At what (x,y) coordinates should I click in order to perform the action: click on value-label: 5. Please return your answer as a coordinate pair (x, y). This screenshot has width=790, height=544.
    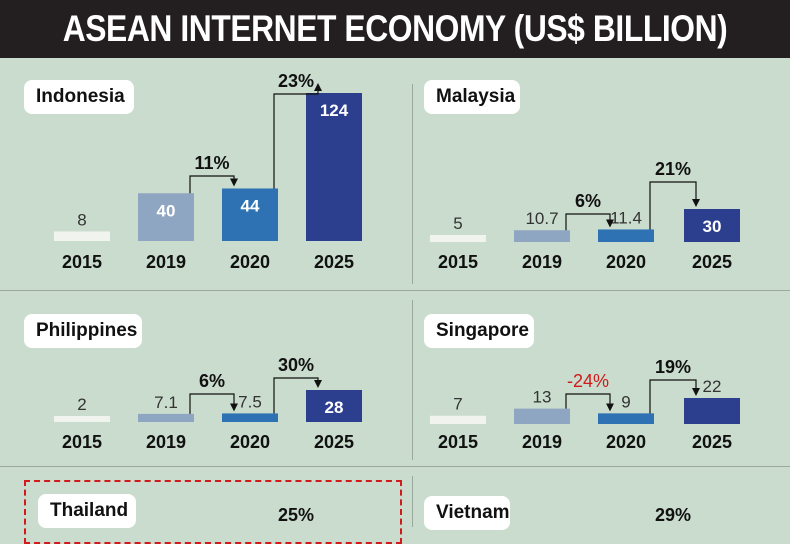
    Looking at the image, I should click on (457, 223).